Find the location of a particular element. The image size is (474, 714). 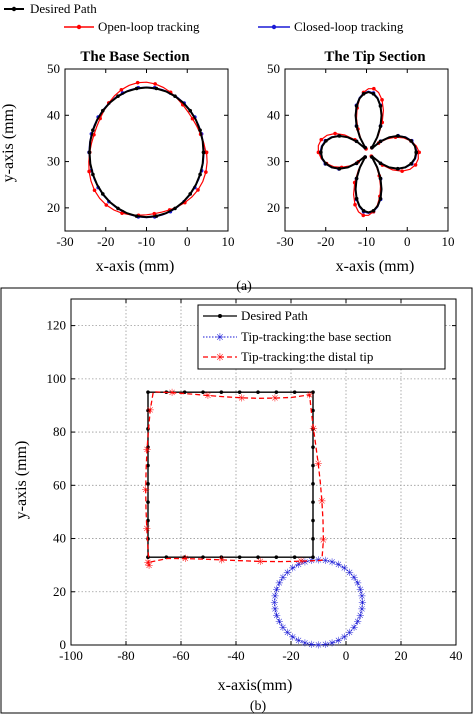

series-distal-tip-line is located at coordinates (235, 478).